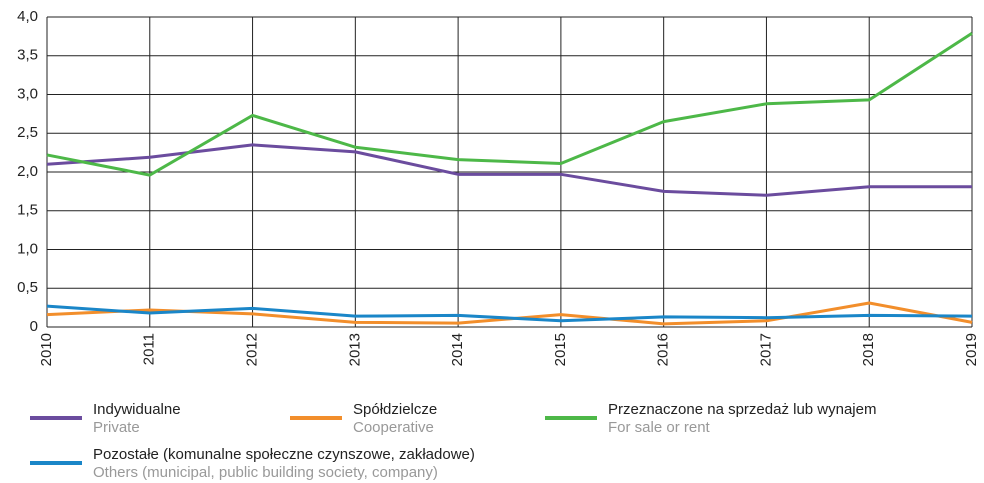 Image resolution: width=984 pixels, height=483 pixels. What do you see at coordinates (149, 349) in the screenshot?
I see `x-tick-label: 2011` at bounding box center [149, 349].